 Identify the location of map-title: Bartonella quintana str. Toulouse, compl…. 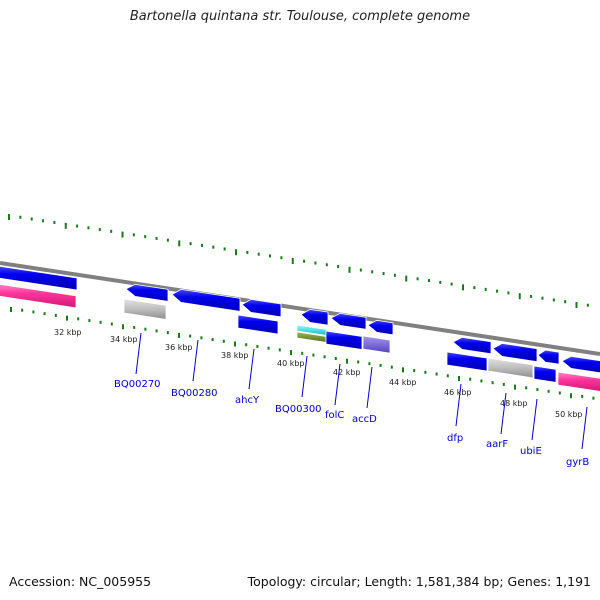
(300, 16).